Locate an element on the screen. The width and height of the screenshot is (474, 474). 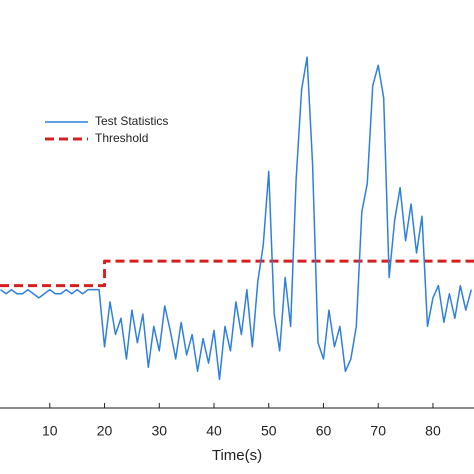
legend-label: Test Statistics is located at coordinates (131, 121).